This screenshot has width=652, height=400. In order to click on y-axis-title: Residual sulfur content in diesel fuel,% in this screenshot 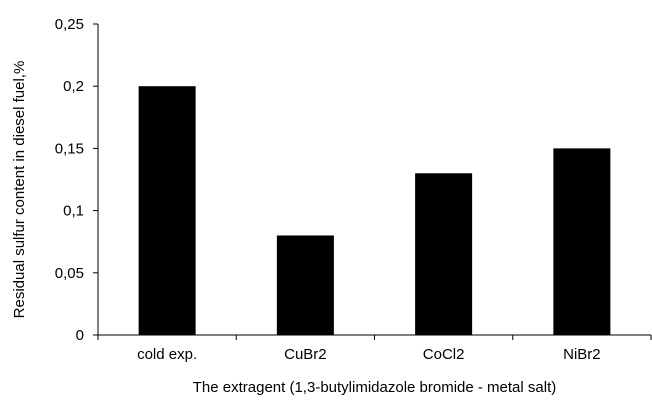, I will do `click(19, 190)`.